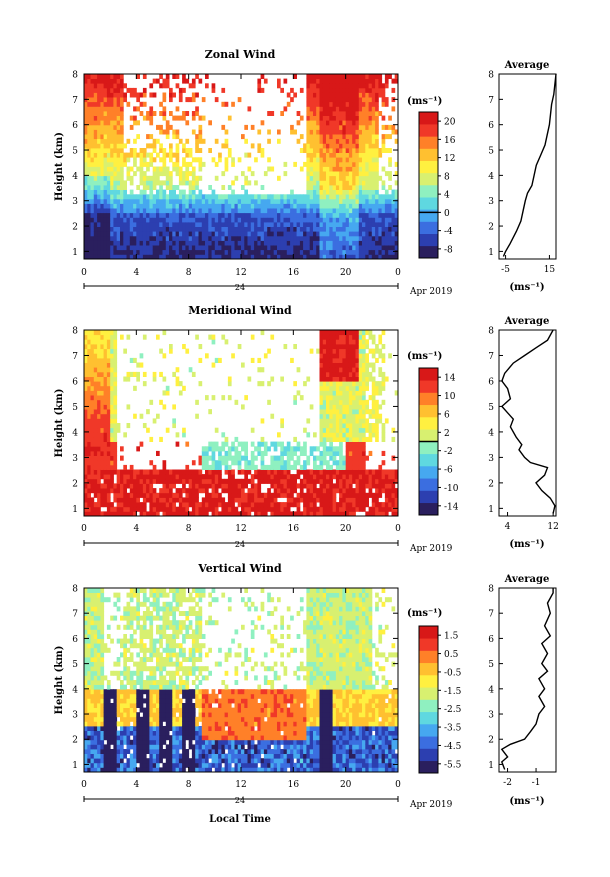 This screenshot has height=877, width=610. Describe the element at coordinates (527, 579) in the screenshot. I see `vertical-wind-profile-title: Average` at that location.